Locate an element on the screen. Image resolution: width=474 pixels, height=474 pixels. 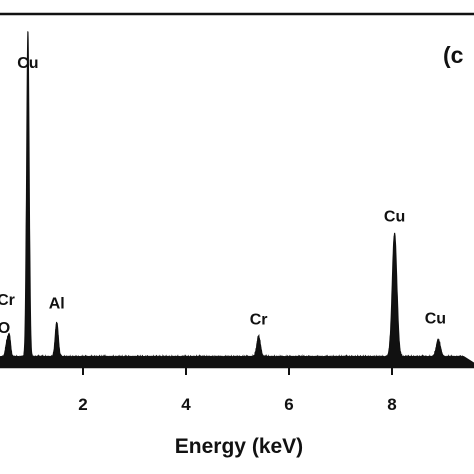
x-tick-label: 8 is located at coordinates (391, 404).